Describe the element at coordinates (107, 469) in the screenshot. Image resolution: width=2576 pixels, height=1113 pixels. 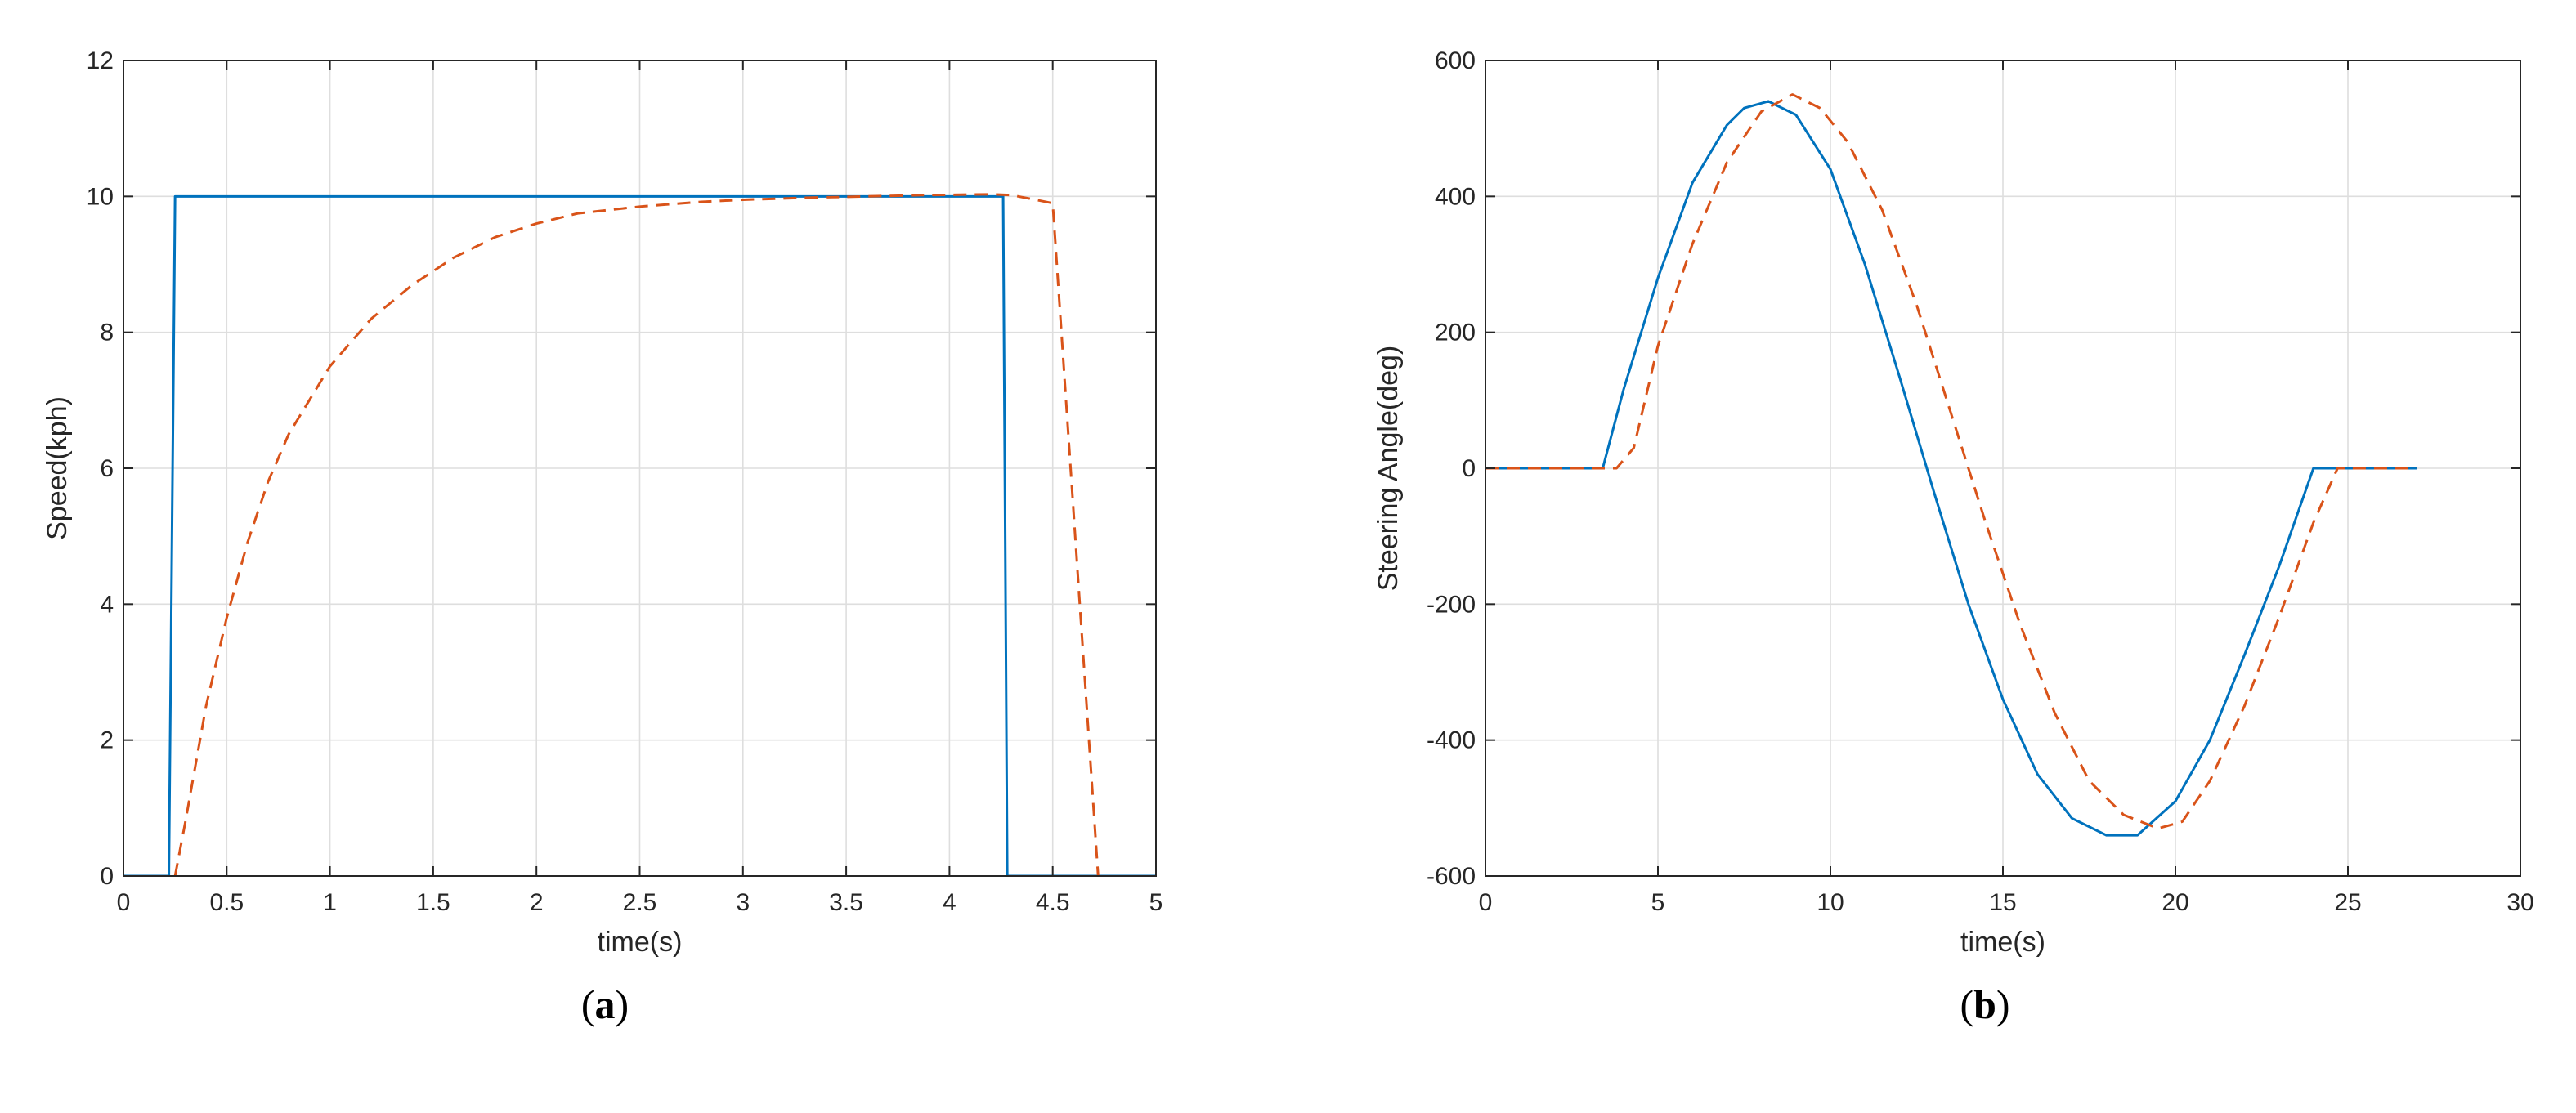
I see `y-tick-label: 6` at that location.